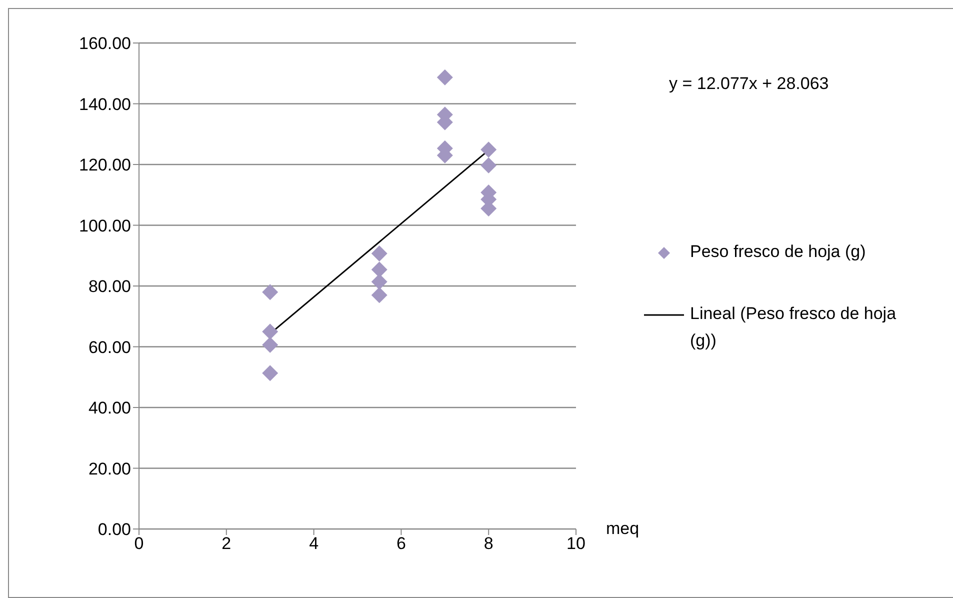 The image size is (953, 598). Describe the element at coordinates (105, 165) in the screenshot. I see `y-tick-label: 120.00` at that location.